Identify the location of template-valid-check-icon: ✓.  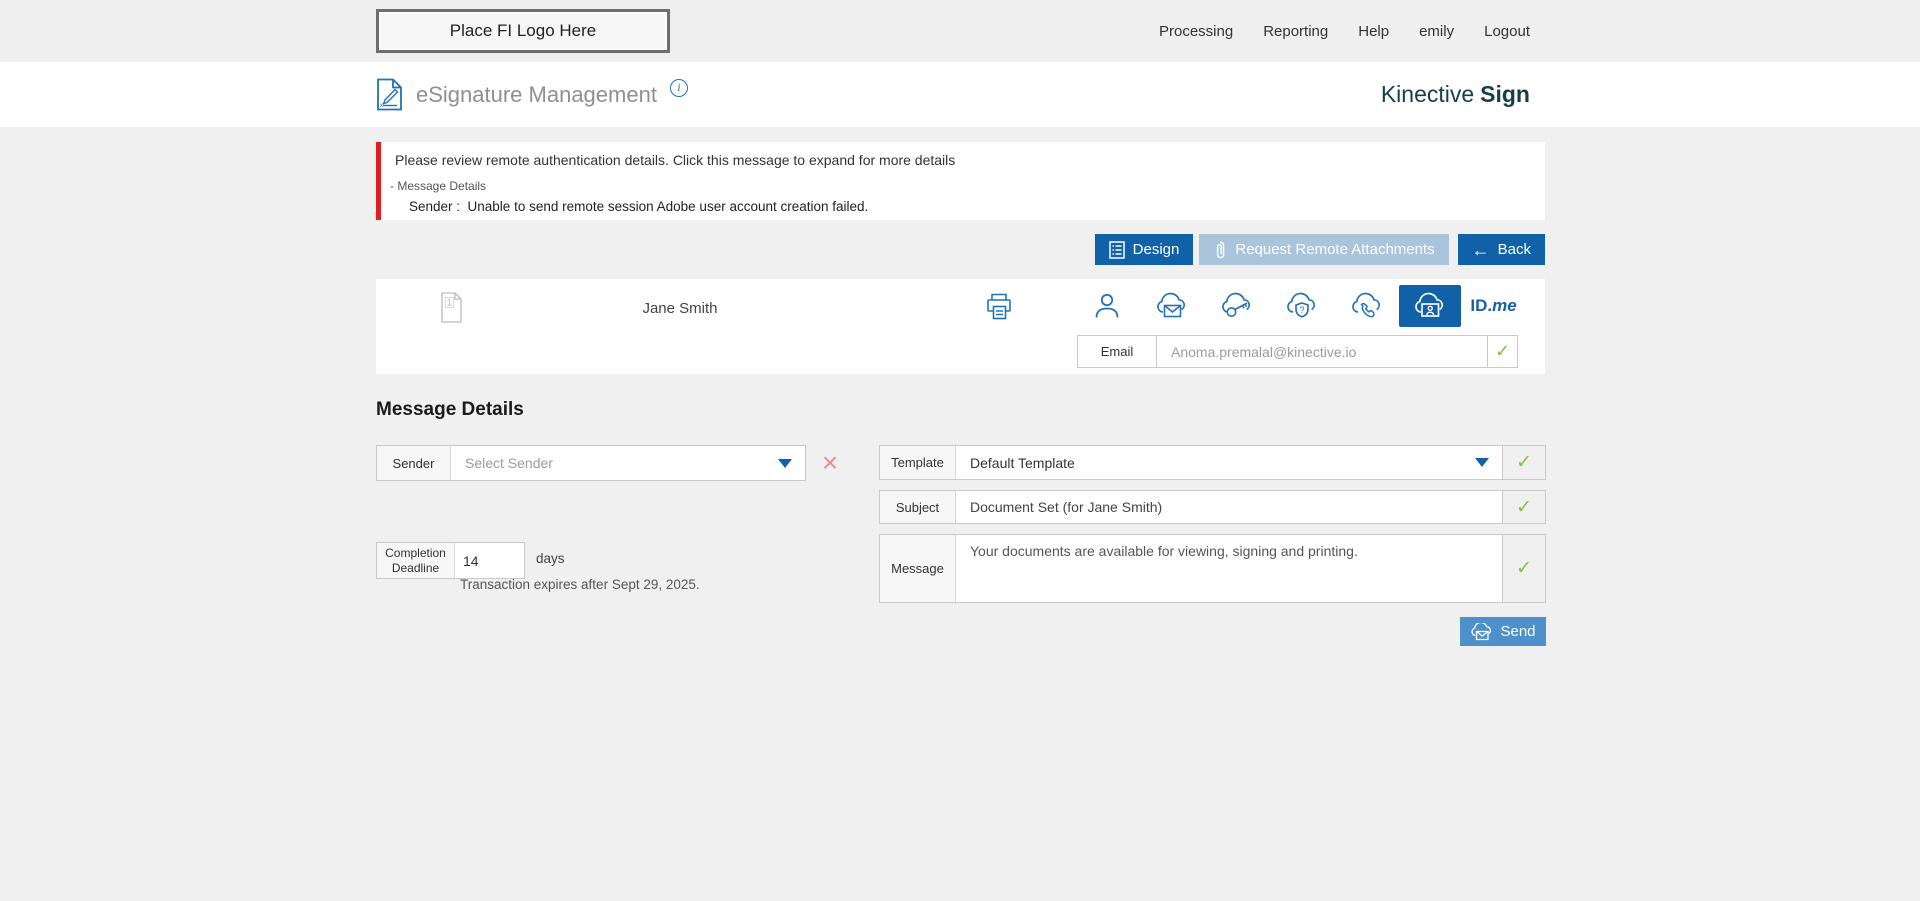
(1523, 462).